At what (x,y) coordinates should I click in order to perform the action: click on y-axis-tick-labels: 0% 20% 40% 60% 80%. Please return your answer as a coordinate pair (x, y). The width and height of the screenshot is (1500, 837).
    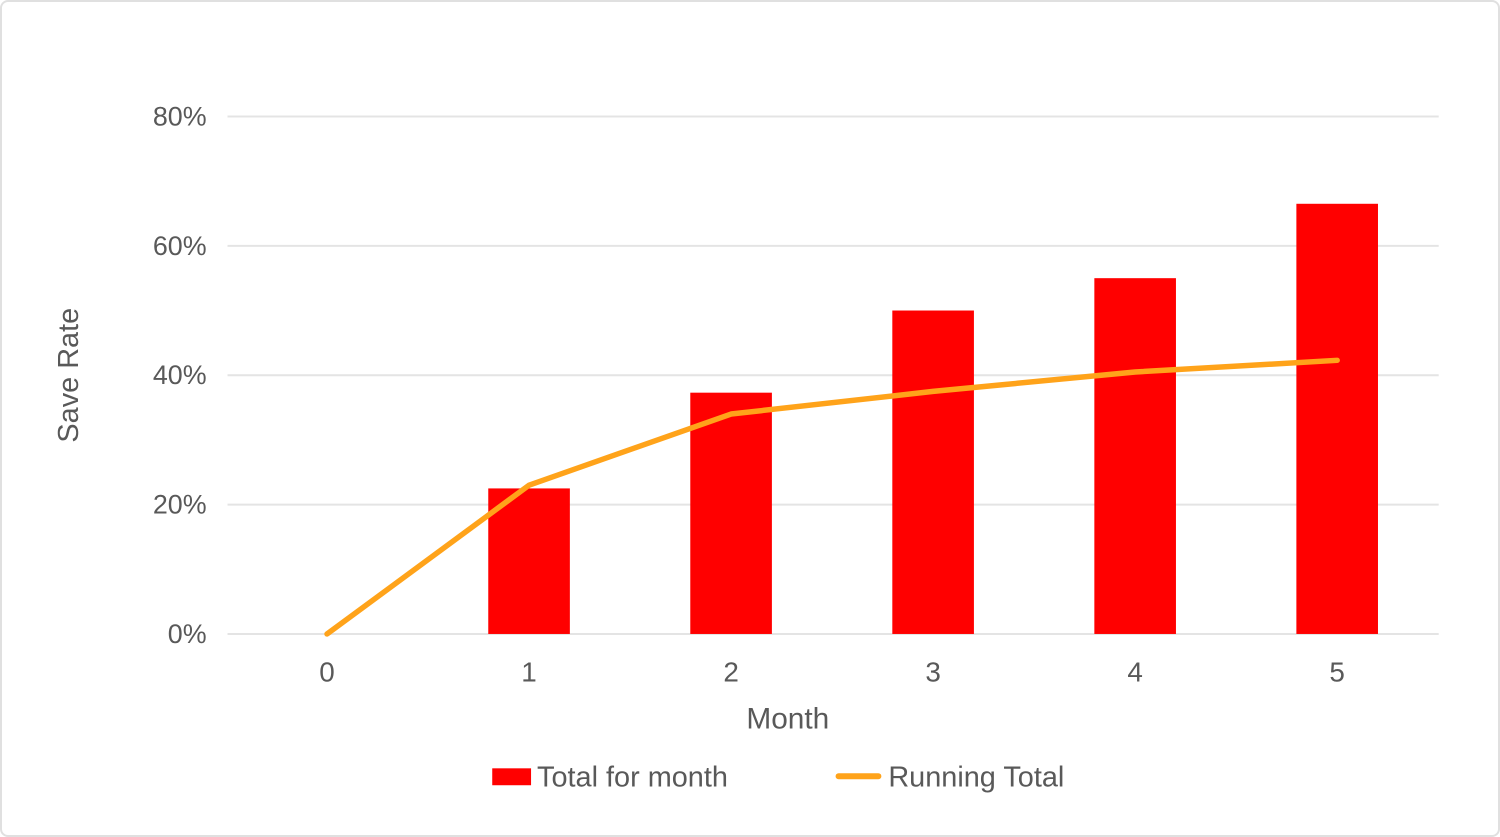
    Looking at the image, I should click on (180, 375).